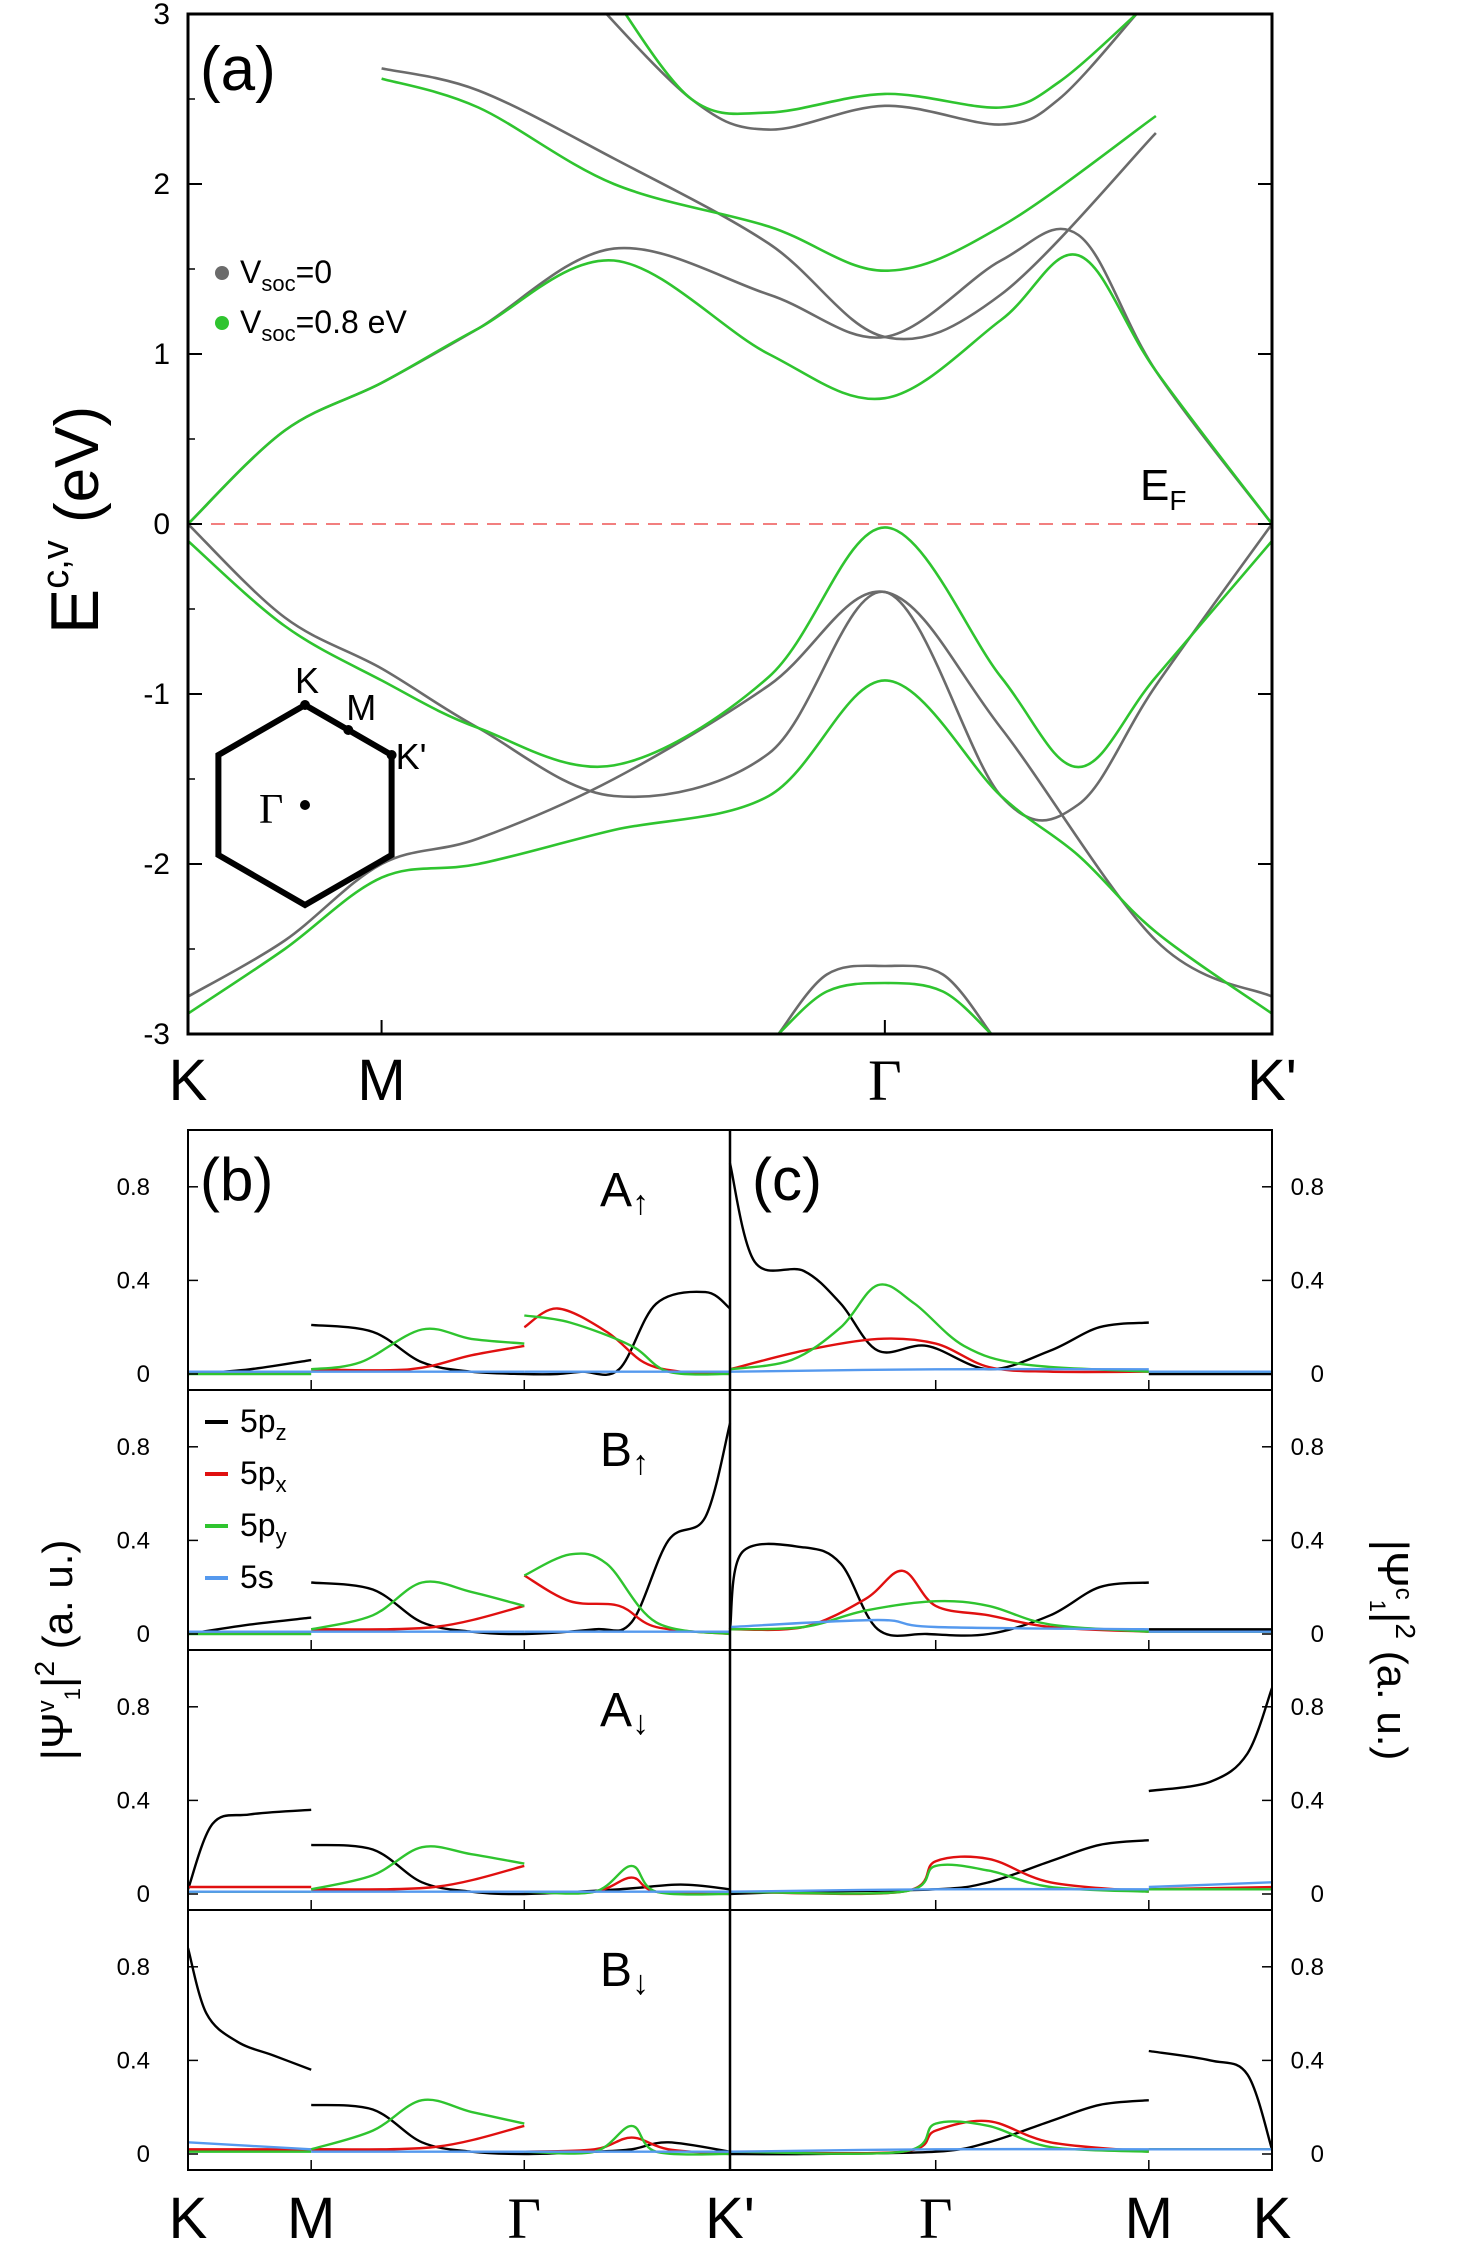 The width and height of the screenshot is (1459, 2268). I want to click on y-axis-label-right: |Ψc1|2 (a. u.), so click(1393, 1650).